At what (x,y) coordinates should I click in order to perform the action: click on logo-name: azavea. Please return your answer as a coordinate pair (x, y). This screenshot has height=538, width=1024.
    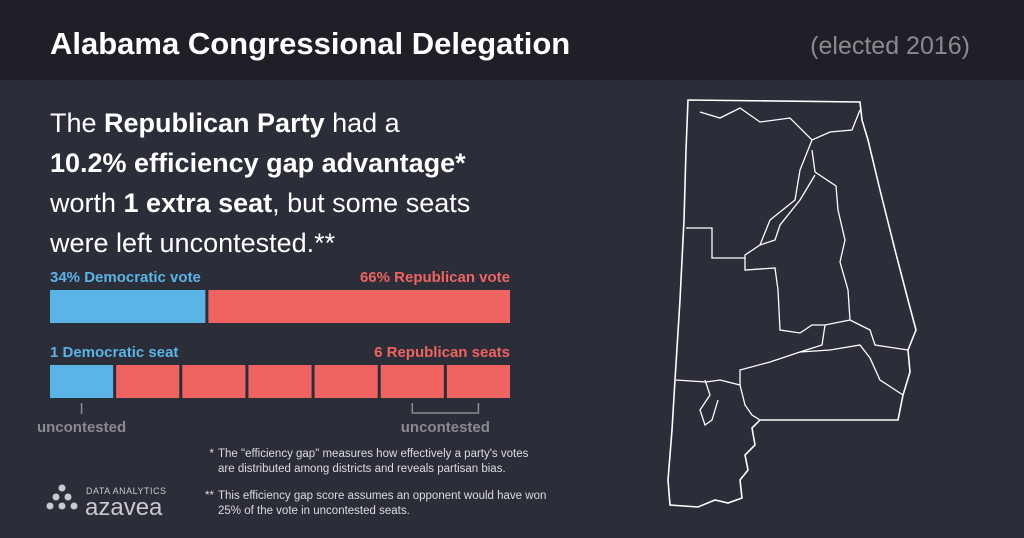
    Looking at the image, I should click on (124, 507).